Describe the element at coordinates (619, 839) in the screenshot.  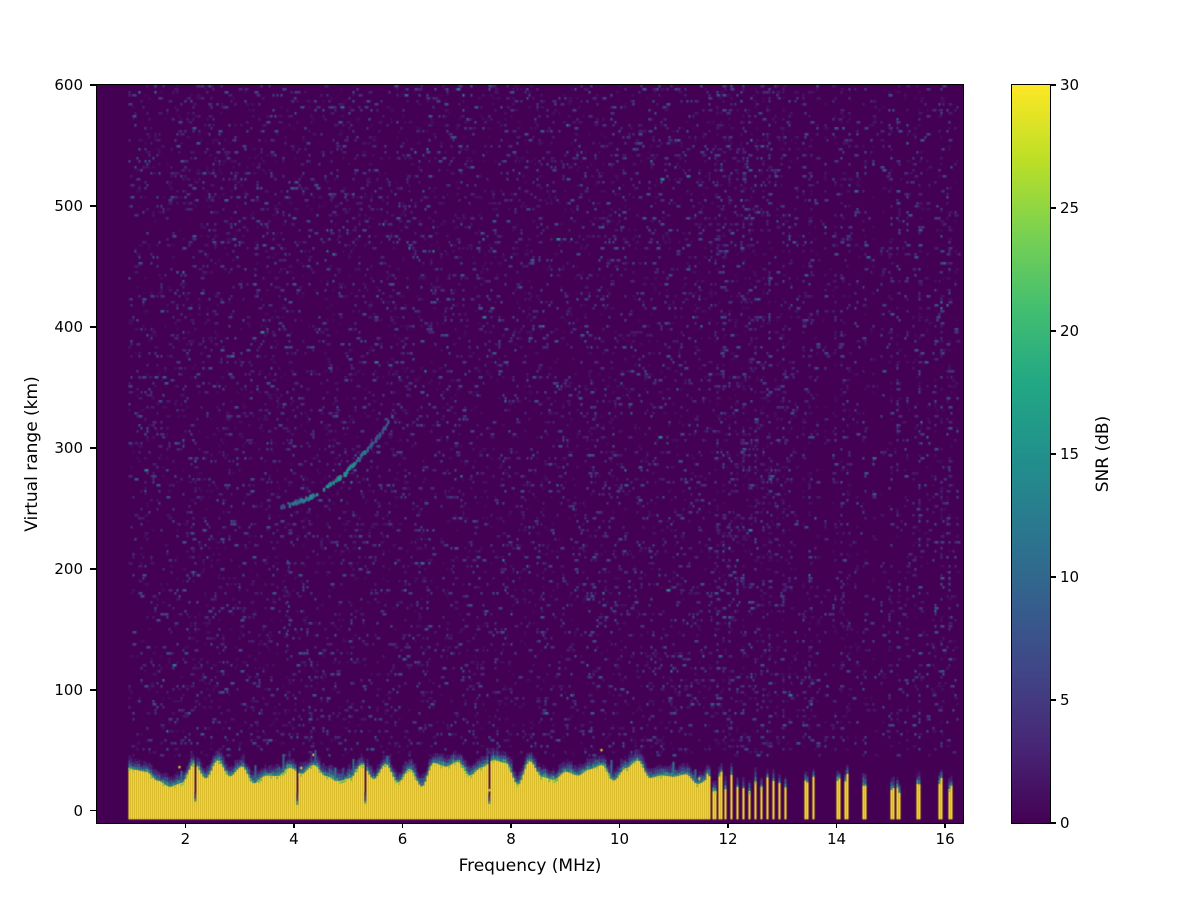
I see `x-tick-label: 10` at that location.